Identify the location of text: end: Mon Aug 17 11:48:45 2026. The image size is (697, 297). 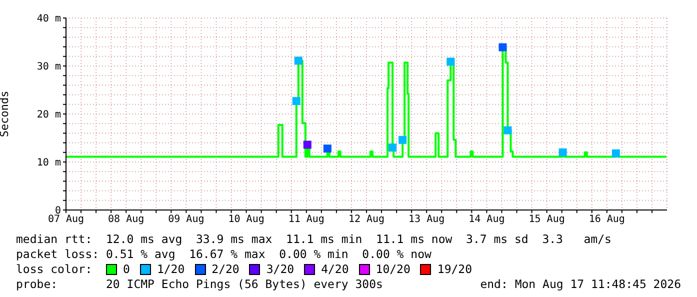
(580, 284).